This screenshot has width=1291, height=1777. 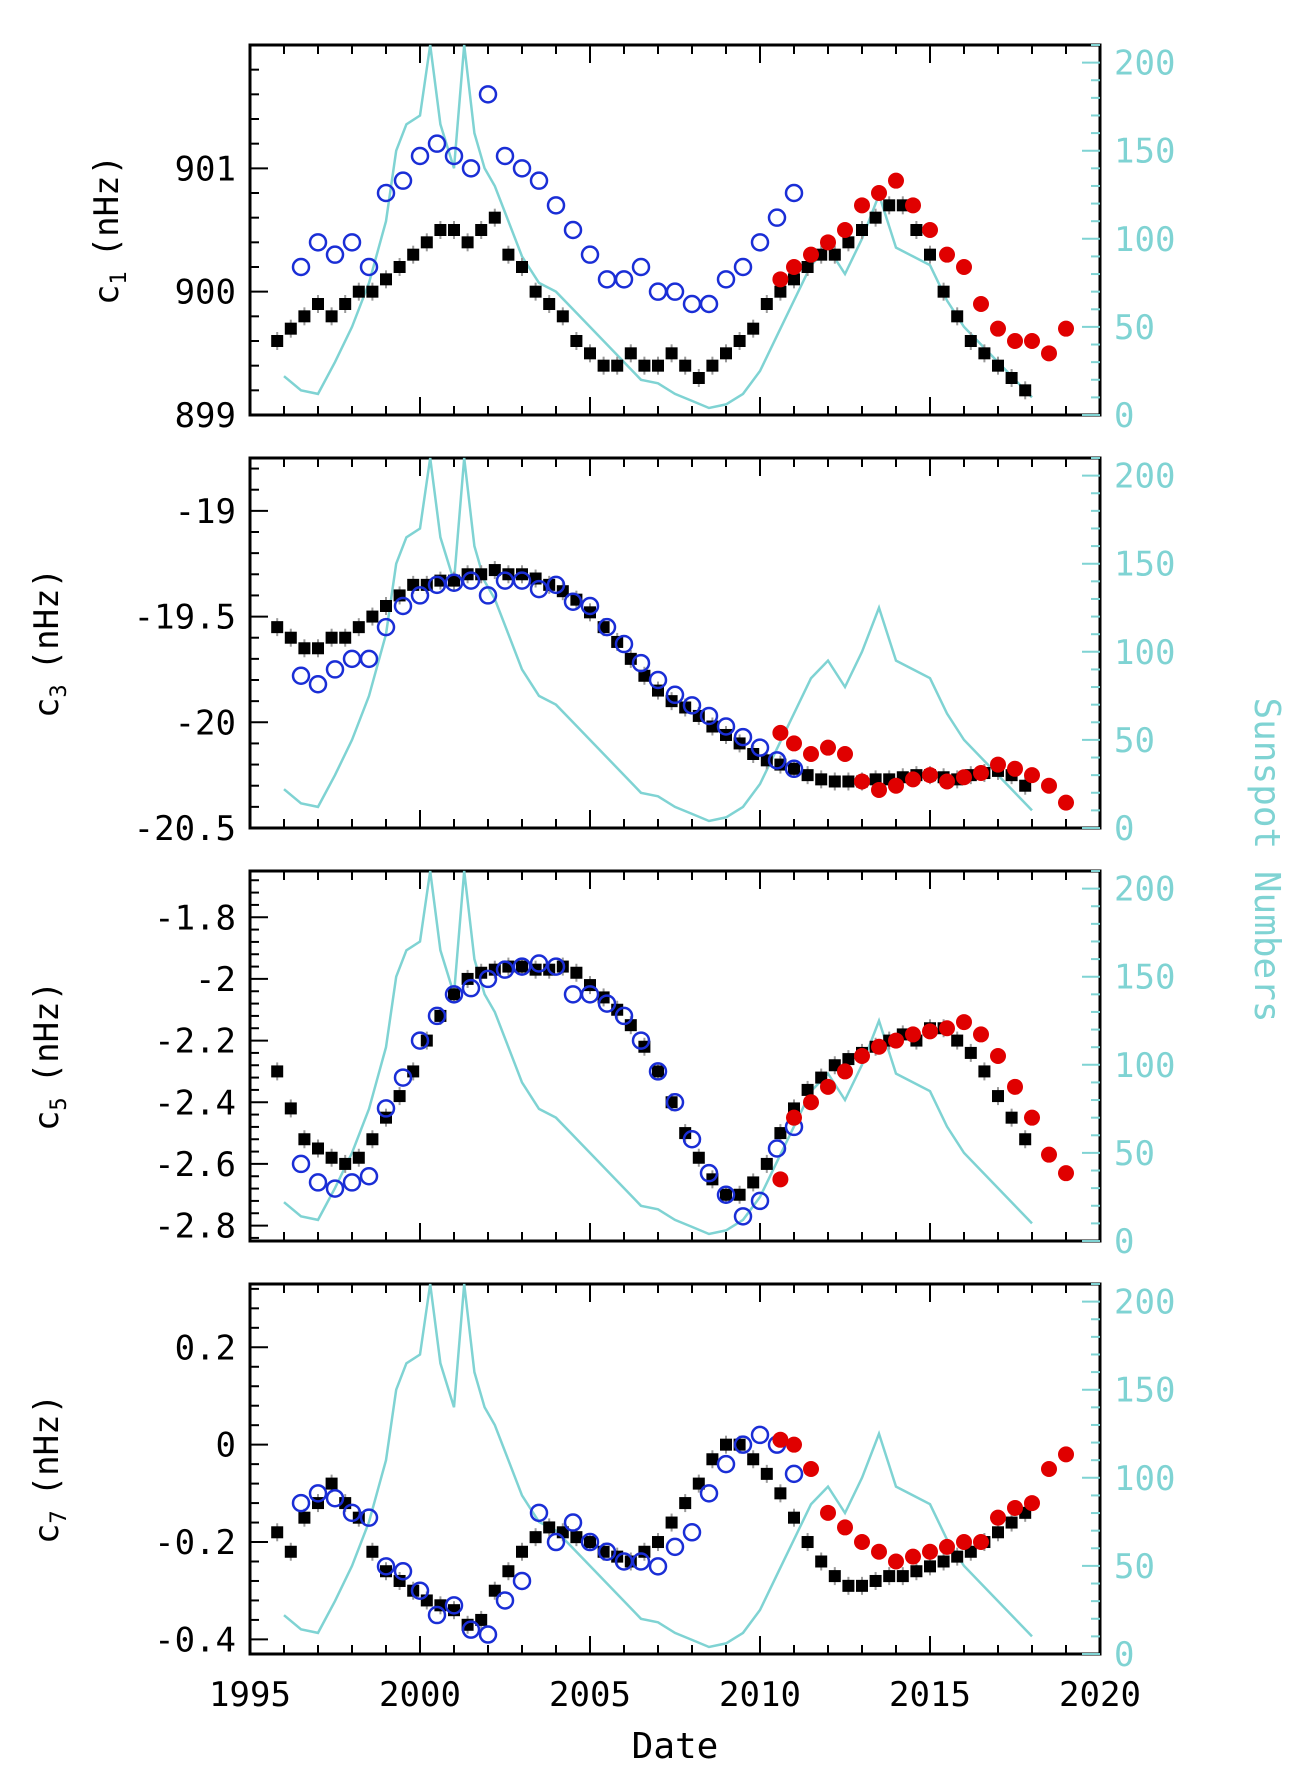 What do you see at coordinates (107, 295) in the screenshot?
I see `panel-c1-ylabel-main: c` at bounding box center [107, 295].